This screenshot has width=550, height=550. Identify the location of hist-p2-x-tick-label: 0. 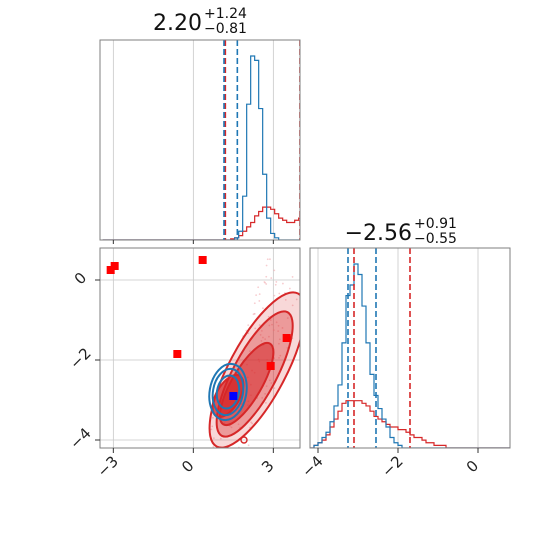
(472, 466).